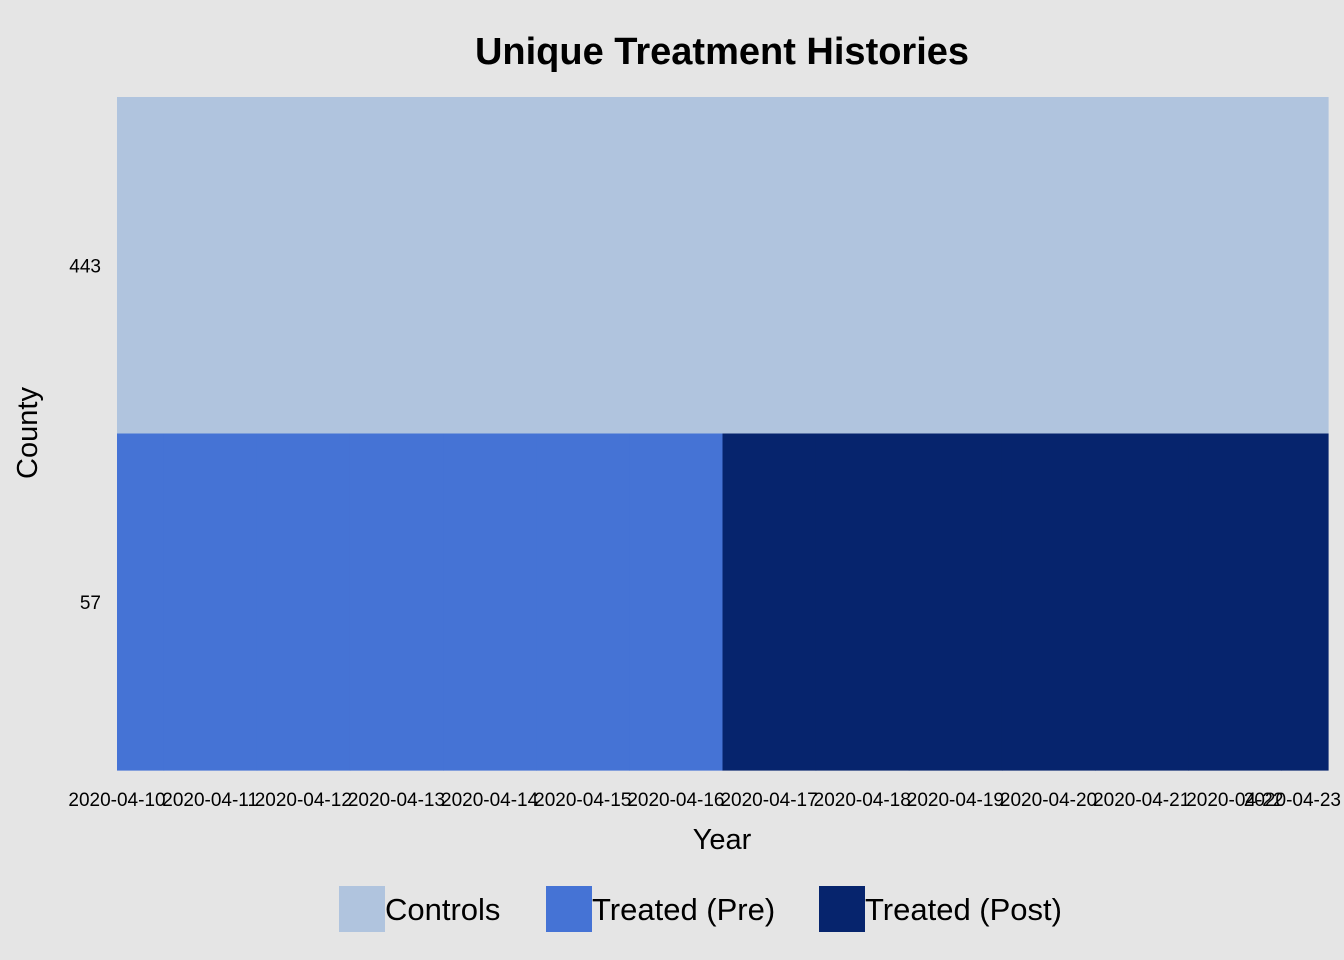 This screenshot has height=960, width=1344. I want to click on chart-title: Unique Treatment Histories, so click(722, 52).